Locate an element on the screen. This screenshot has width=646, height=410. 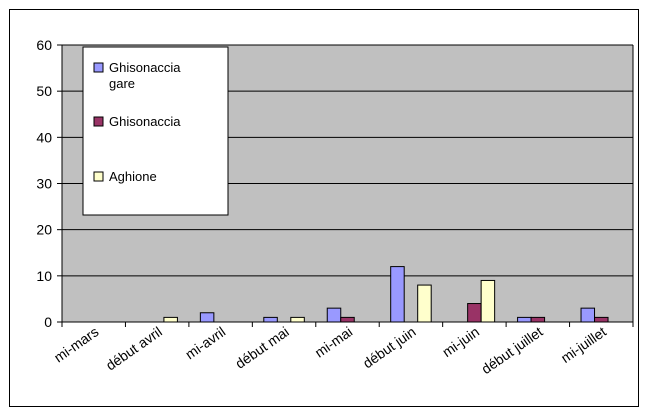
legend-label-line: gare is located at coordinates (122, 83).